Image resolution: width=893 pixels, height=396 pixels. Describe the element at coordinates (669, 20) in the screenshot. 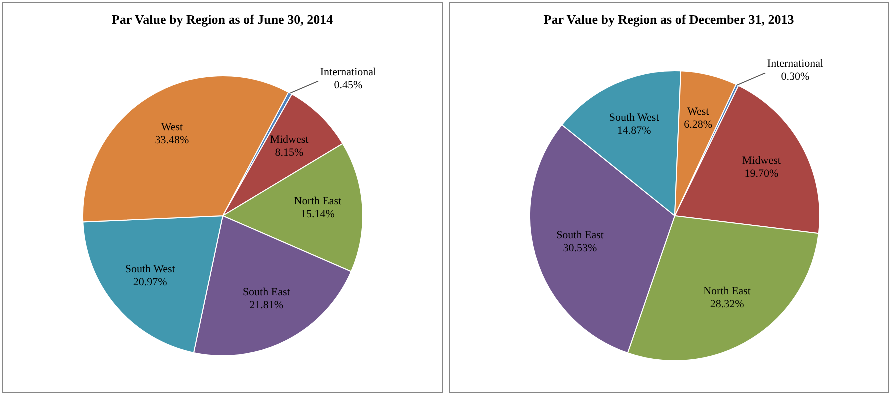

I see `chart-title: Par Value by Region as of December 31, 2013` at that location.